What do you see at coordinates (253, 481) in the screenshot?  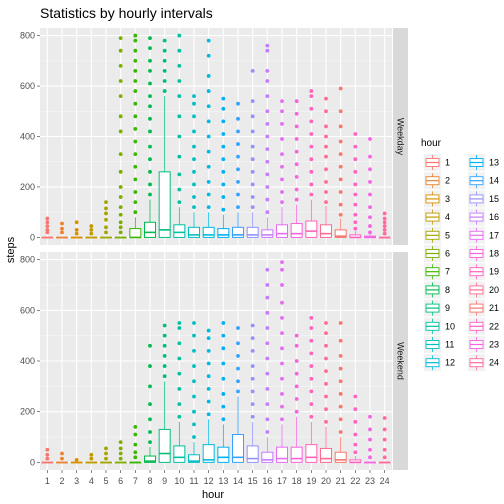 I see `x-tick-label: 15` at bounding box center [253, 481].